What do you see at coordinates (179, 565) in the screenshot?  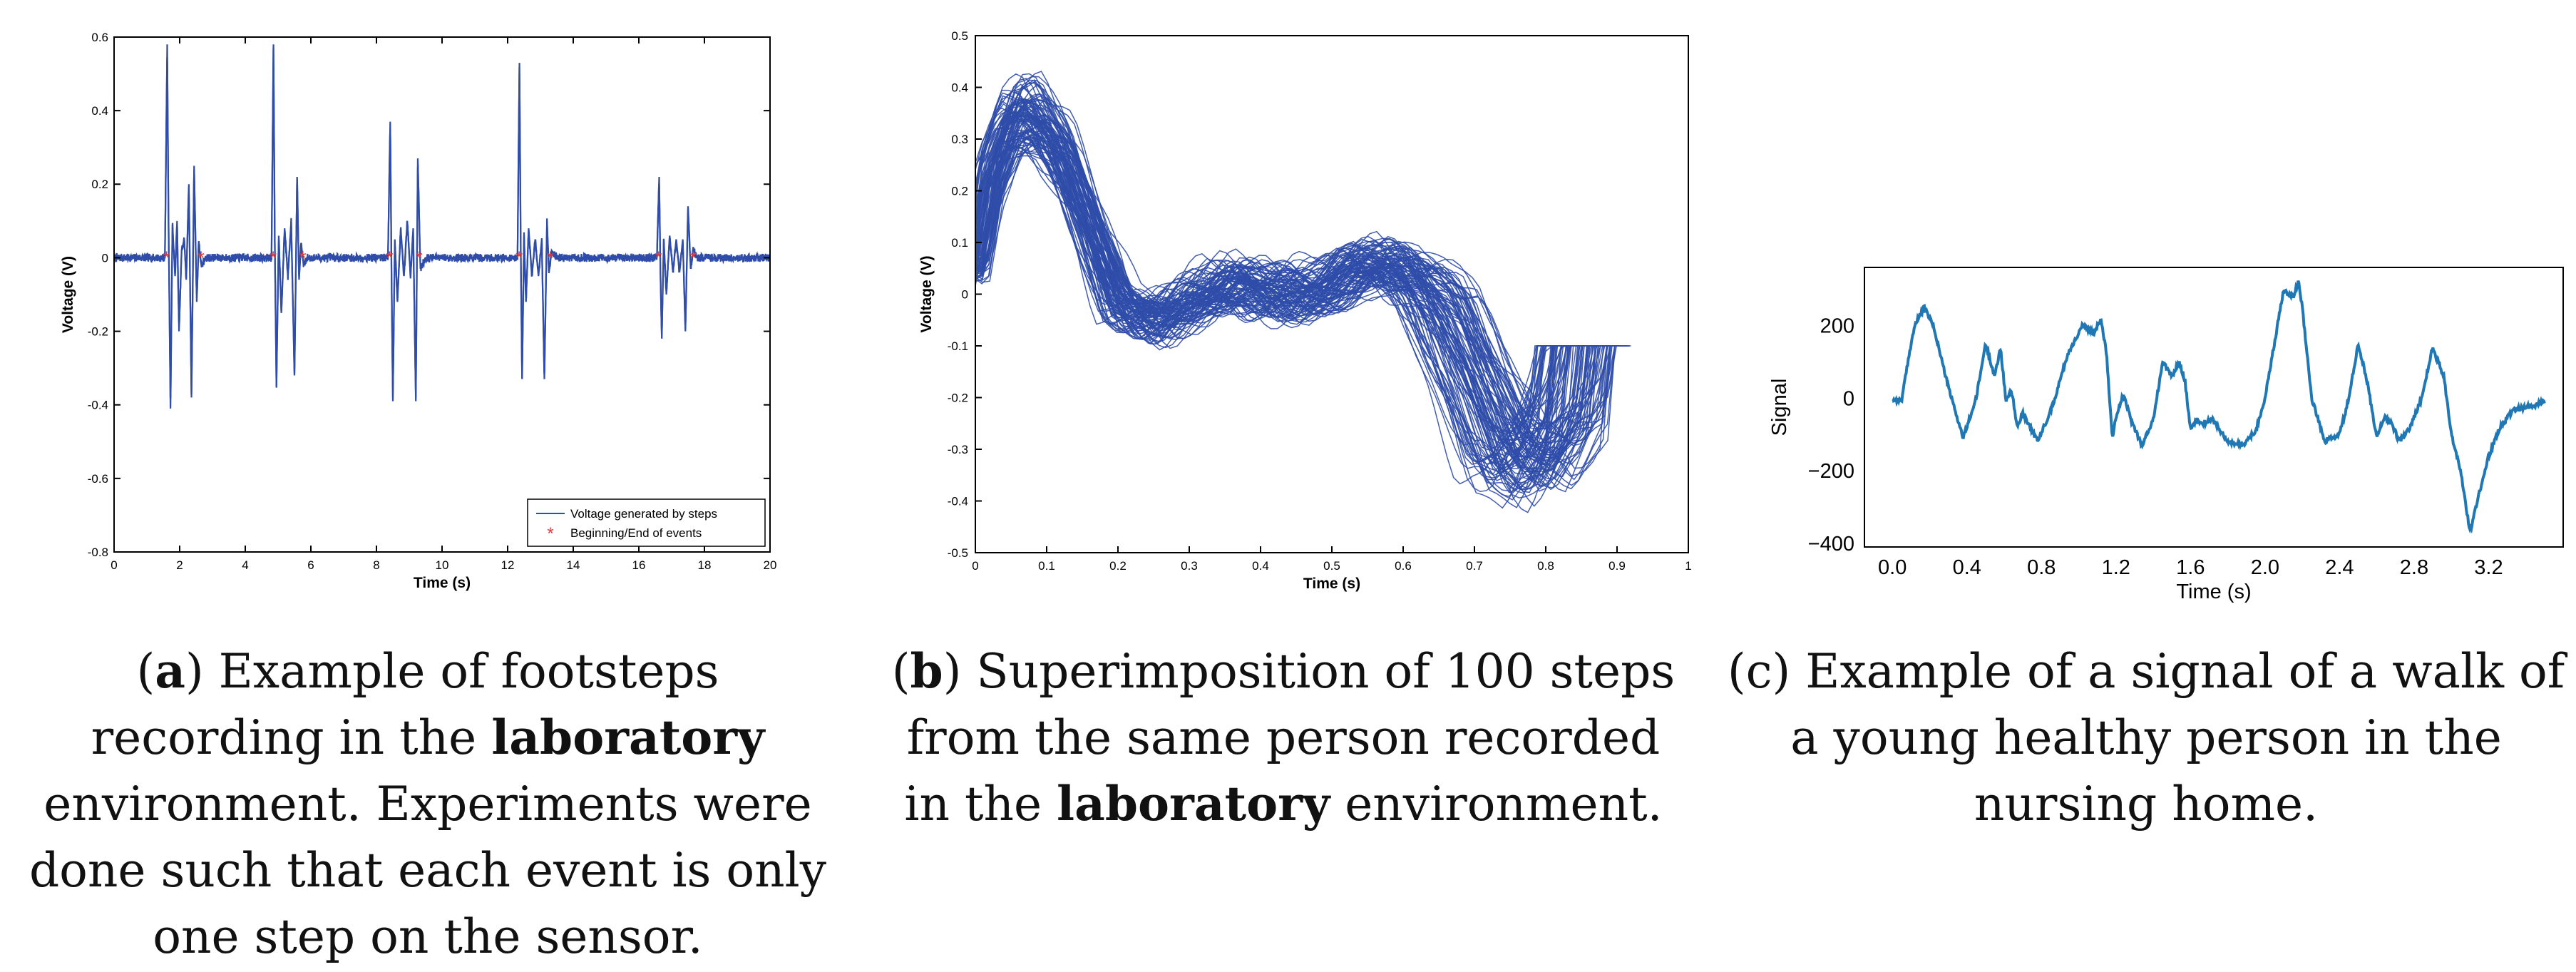 I see `x-tick-label: 2` at bounding box center [179, 565].